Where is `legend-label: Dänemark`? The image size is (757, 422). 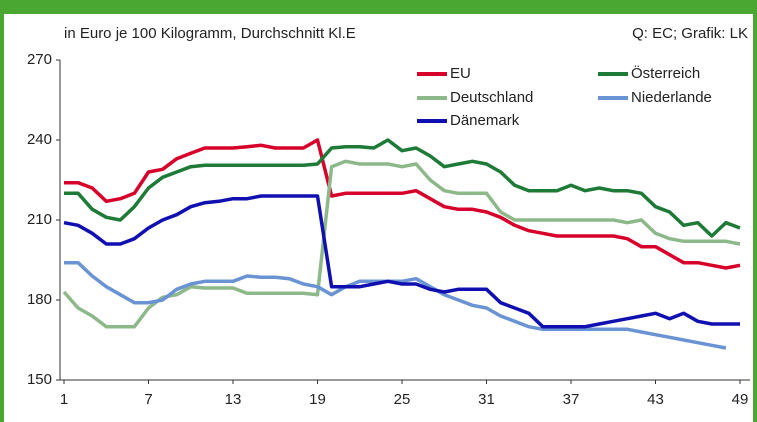 legend-label: Dänemark is located at coordinates (485, 120).